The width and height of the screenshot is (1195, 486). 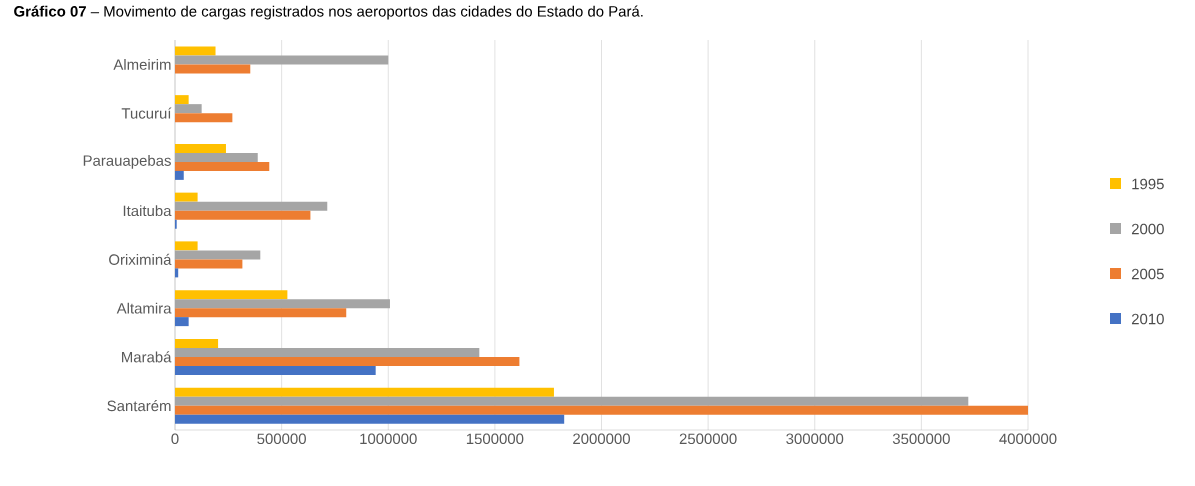 What do you see at coordinates (175, 439) in the screenshot?
I see `x-tick-label: 0` at bounding box center [175, 439].